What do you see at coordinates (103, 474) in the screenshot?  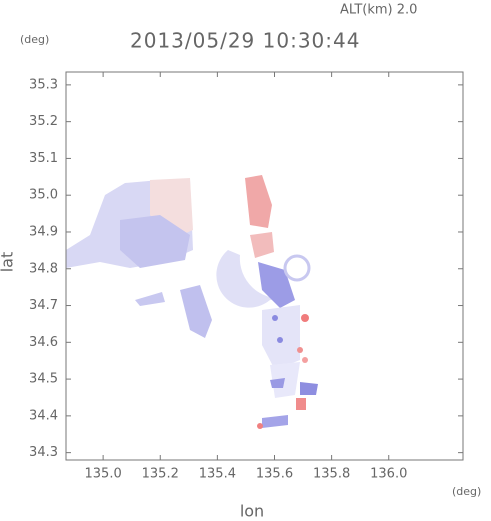 I see `x-tick-label: 135.0` at bounding box center [103, 474].